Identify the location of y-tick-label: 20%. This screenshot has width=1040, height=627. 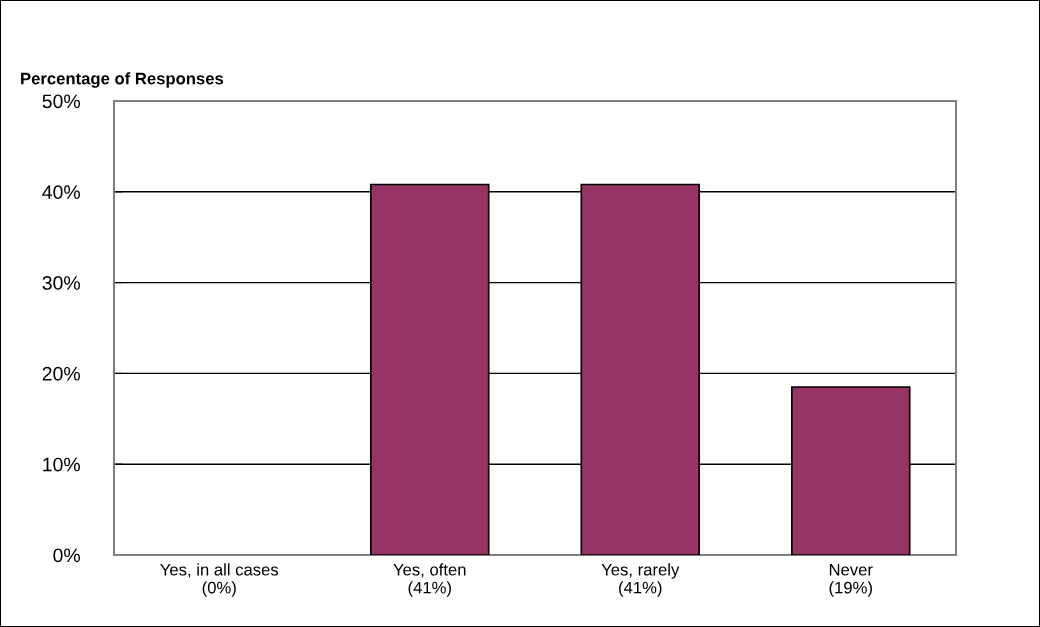
(61, 373).